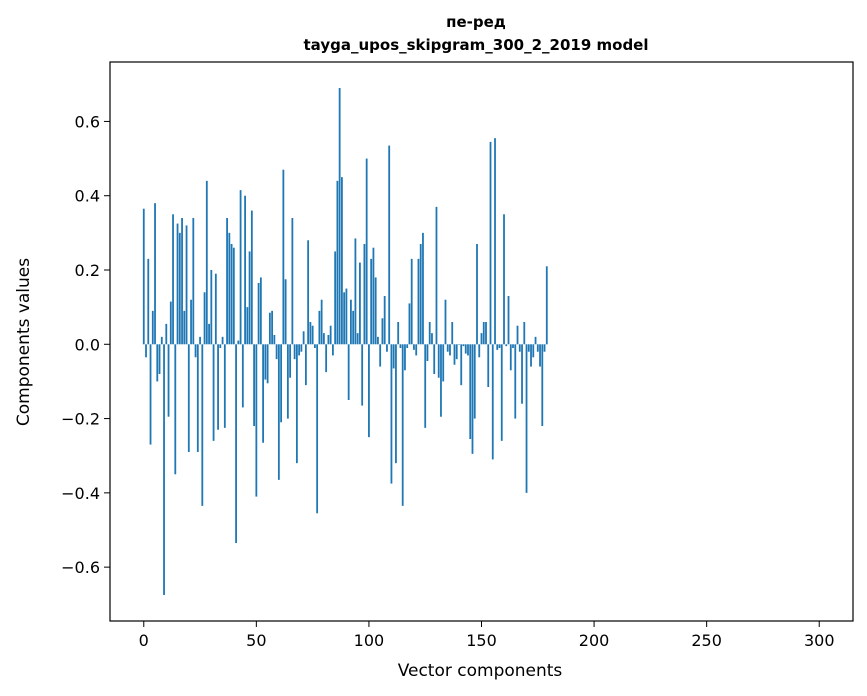 This screenshot has height=696, width=867. What do you see at coordinates (87, 121) in the screenshot?
I see `y-tick-label: 0.6` at bounding box center [87, 121].